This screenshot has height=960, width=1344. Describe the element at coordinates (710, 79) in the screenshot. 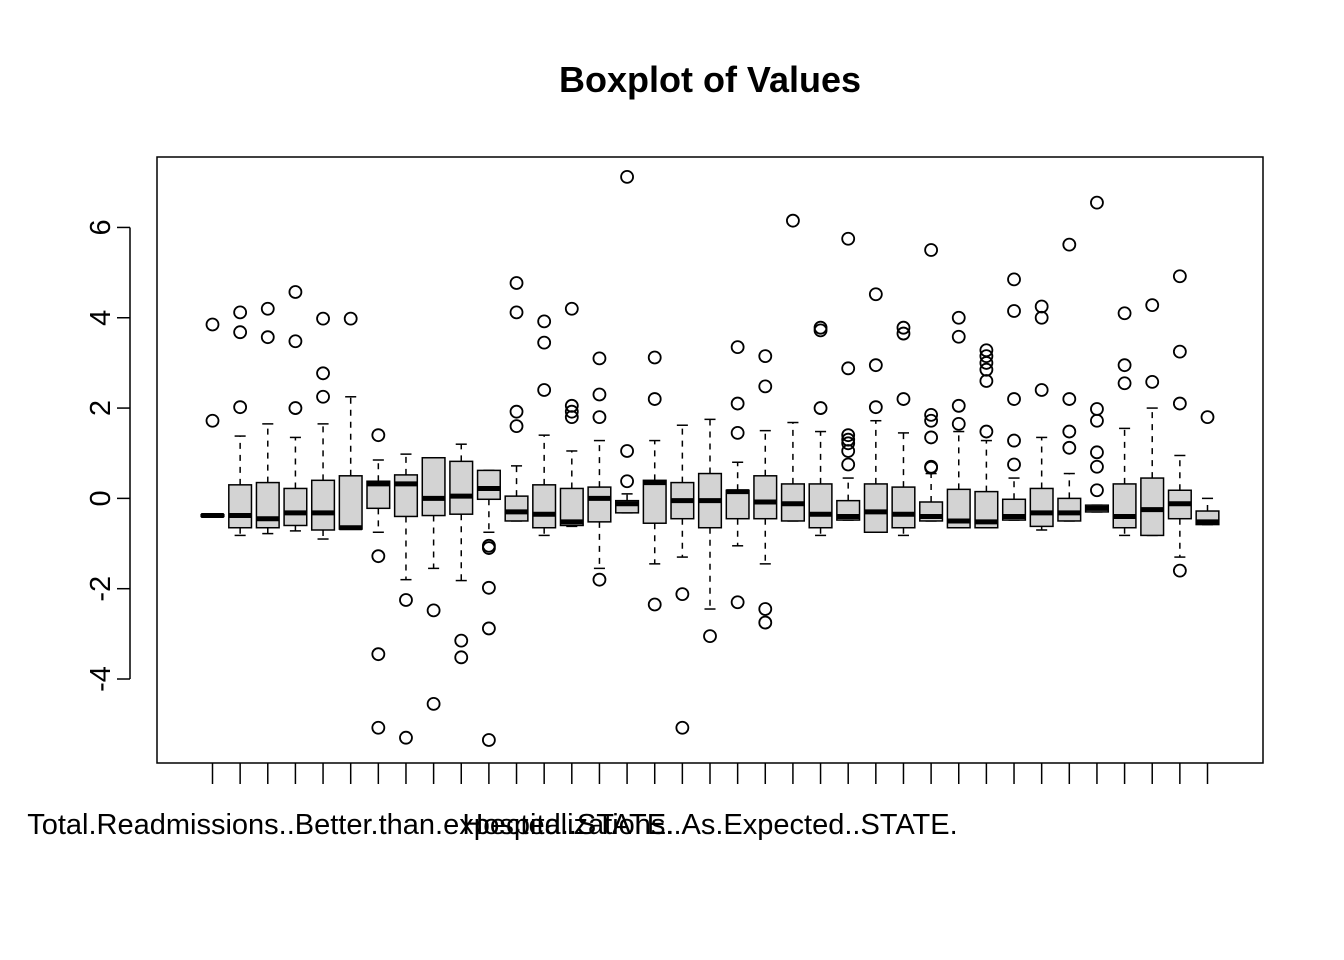

I see `chart-title: Boxplot of Values` at that location.